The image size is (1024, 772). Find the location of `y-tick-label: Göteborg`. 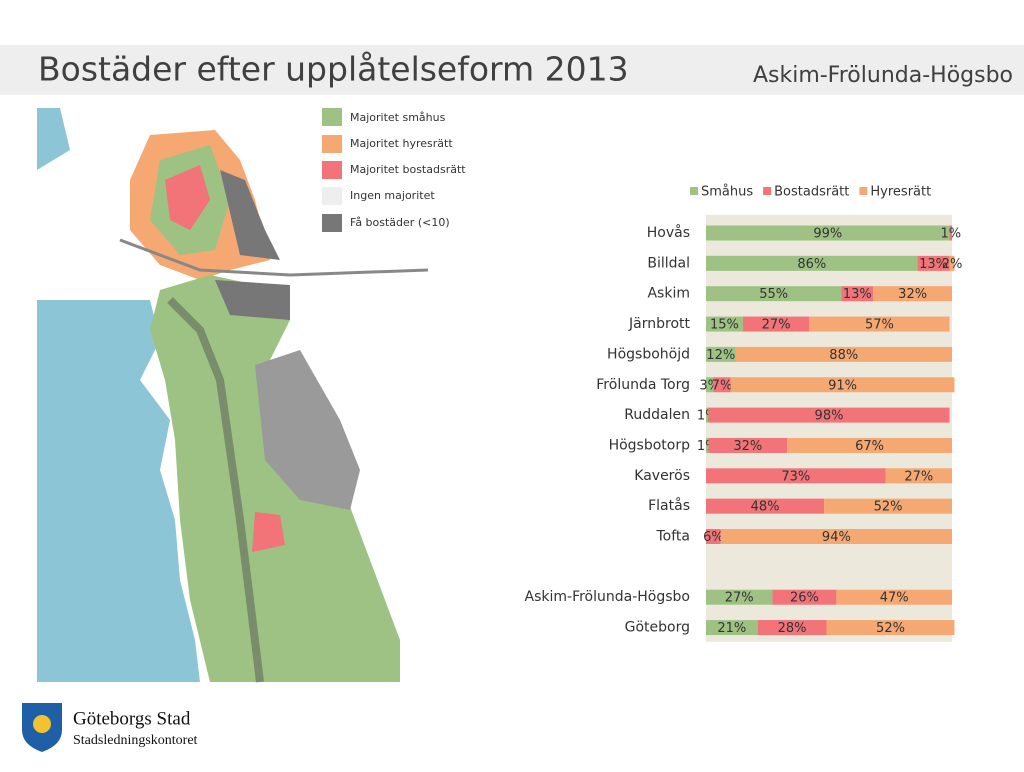

y-tick-label: Göteborg is located at coordinates (657, 628).